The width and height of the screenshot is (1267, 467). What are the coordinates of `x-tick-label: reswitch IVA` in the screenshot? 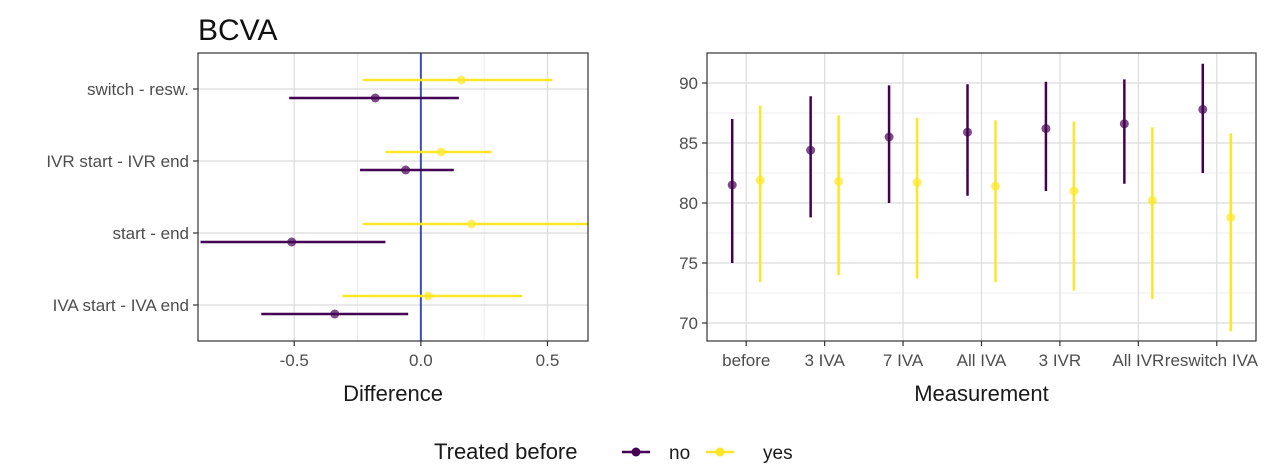 It's located at (1212, 360).